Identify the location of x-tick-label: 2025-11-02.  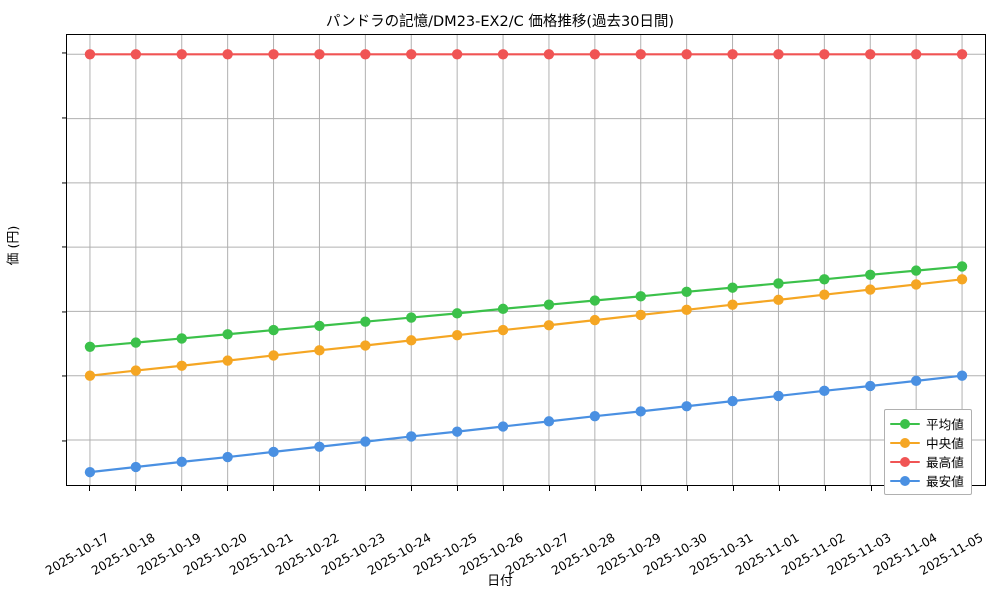
(843, 536).